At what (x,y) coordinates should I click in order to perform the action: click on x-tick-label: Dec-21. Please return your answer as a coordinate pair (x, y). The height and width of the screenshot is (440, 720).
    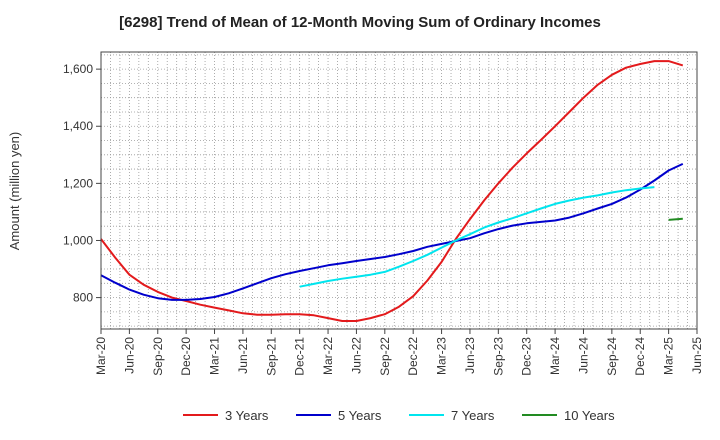
    Looking at the image, I should click on (300, 356).